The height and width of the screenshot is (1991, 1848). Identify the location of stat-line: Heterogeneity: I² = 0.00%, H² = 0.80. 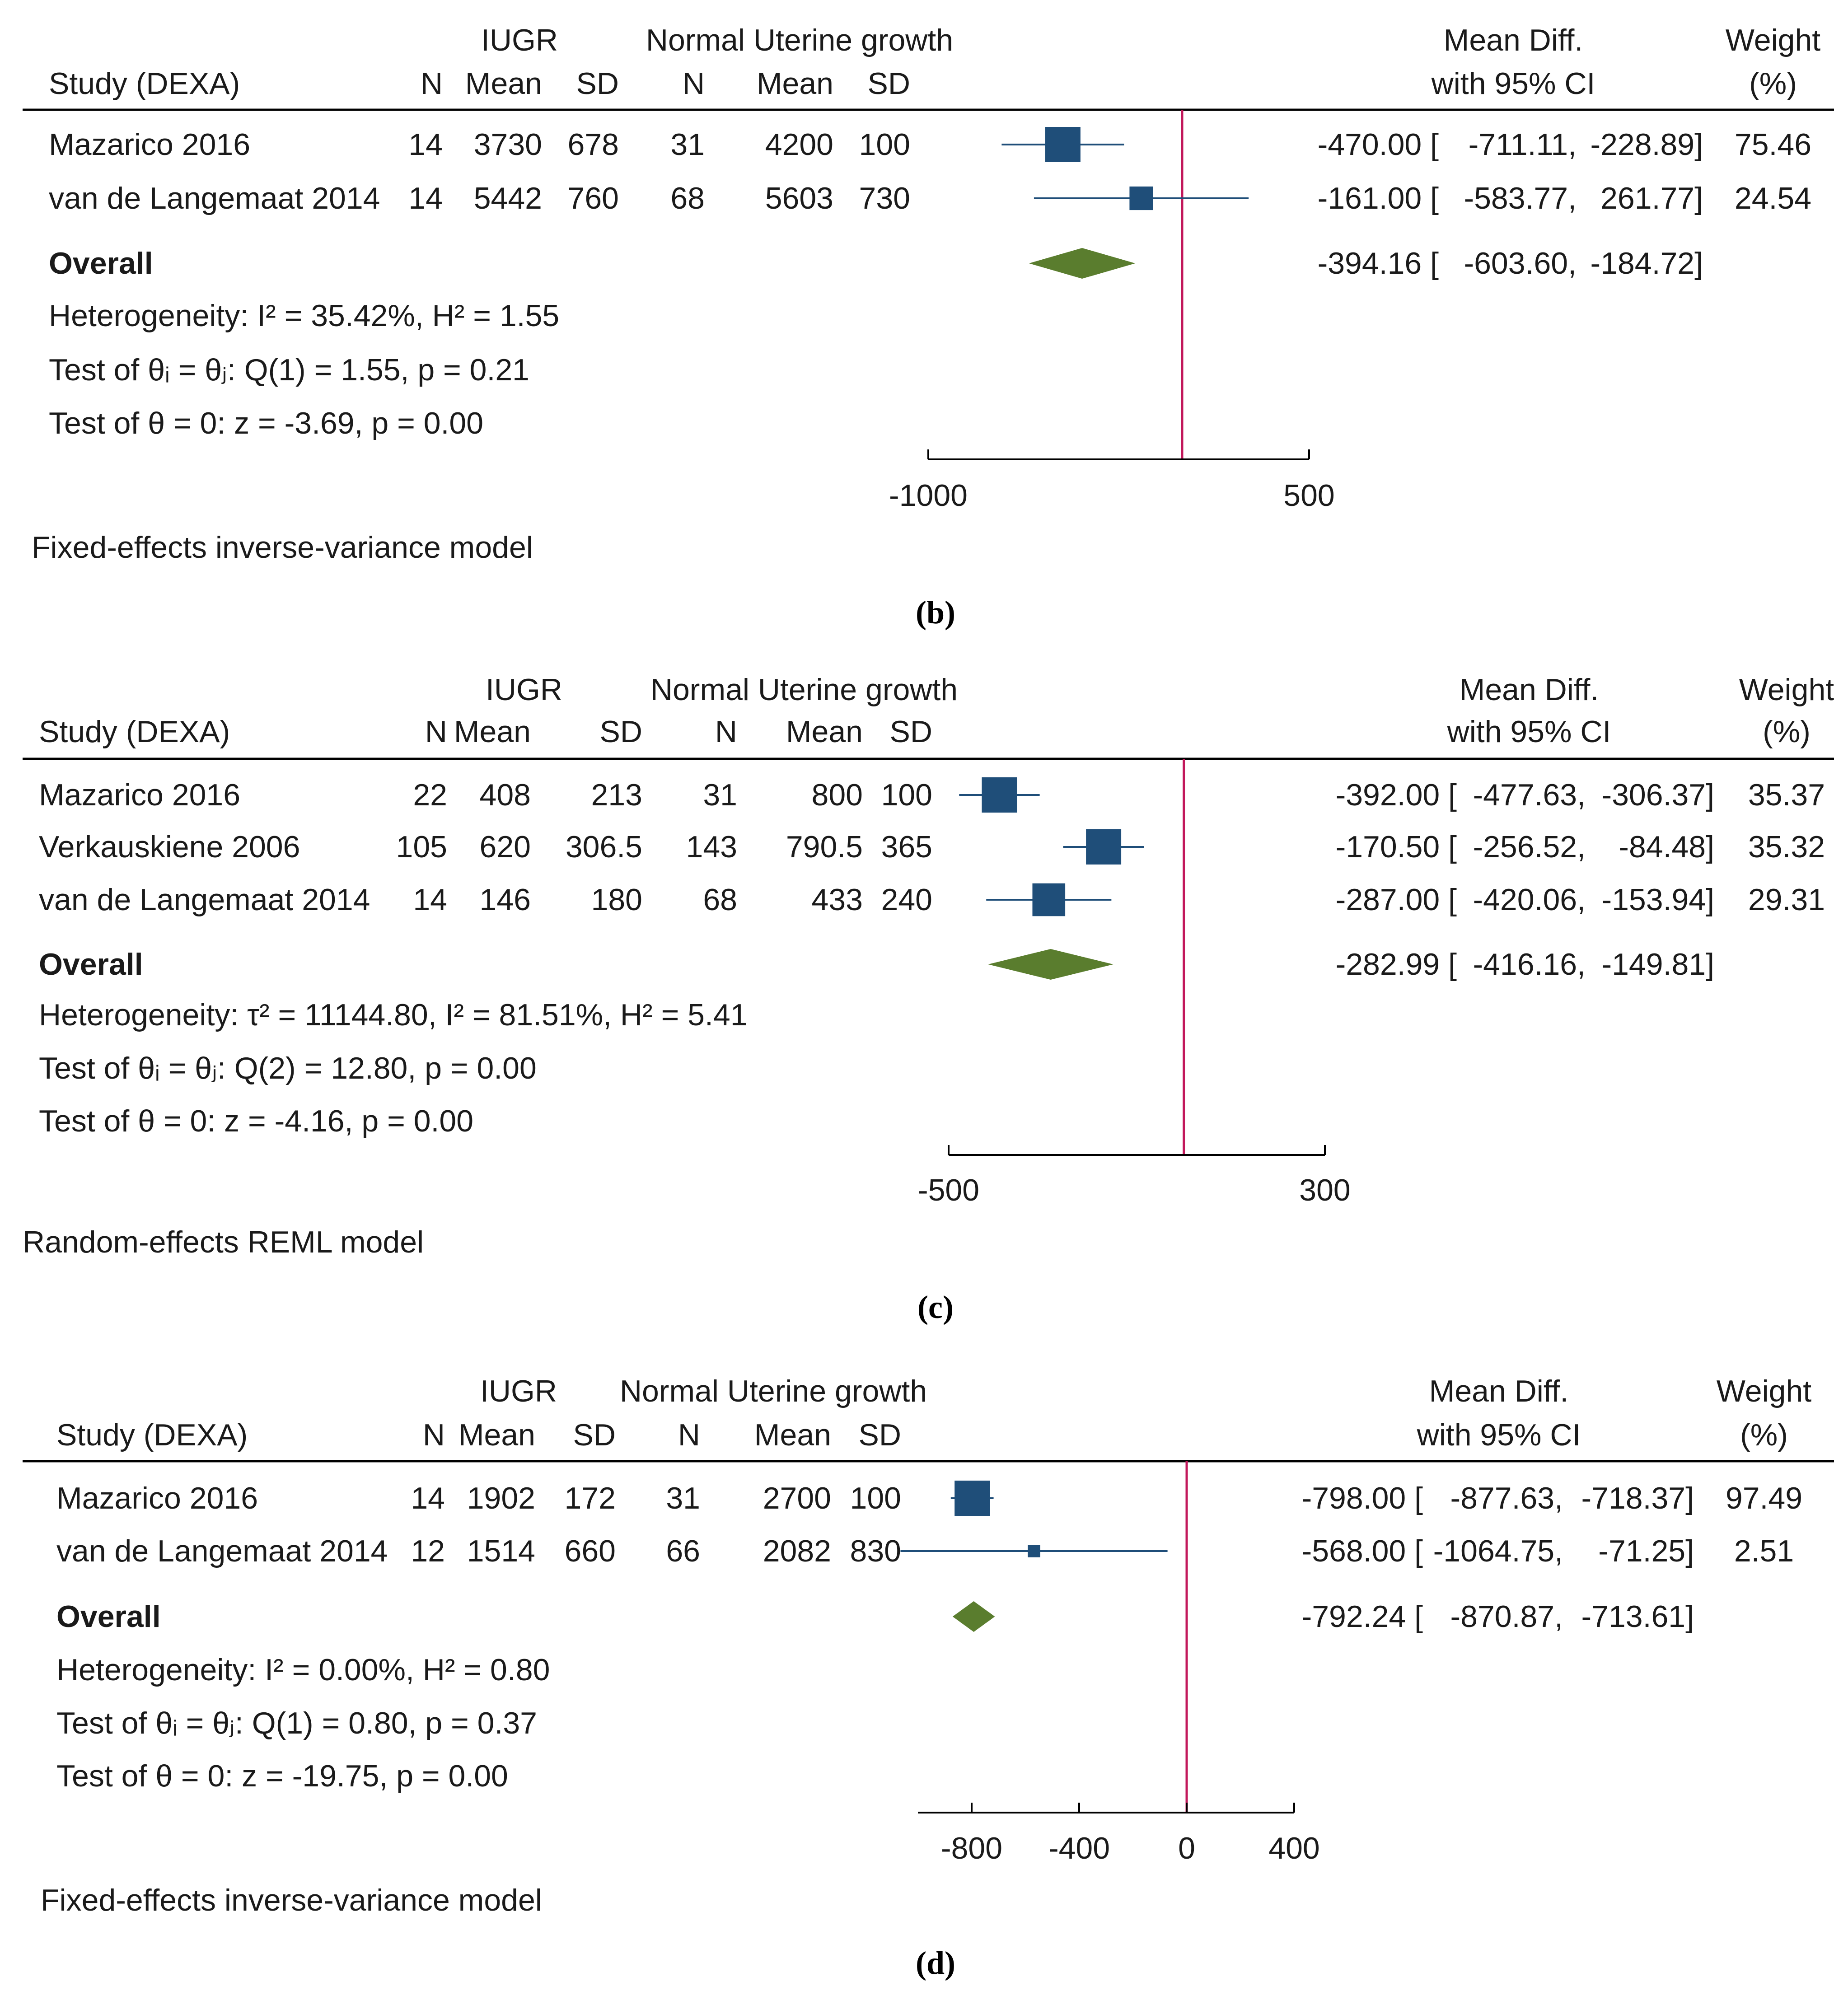
(303, 1670).